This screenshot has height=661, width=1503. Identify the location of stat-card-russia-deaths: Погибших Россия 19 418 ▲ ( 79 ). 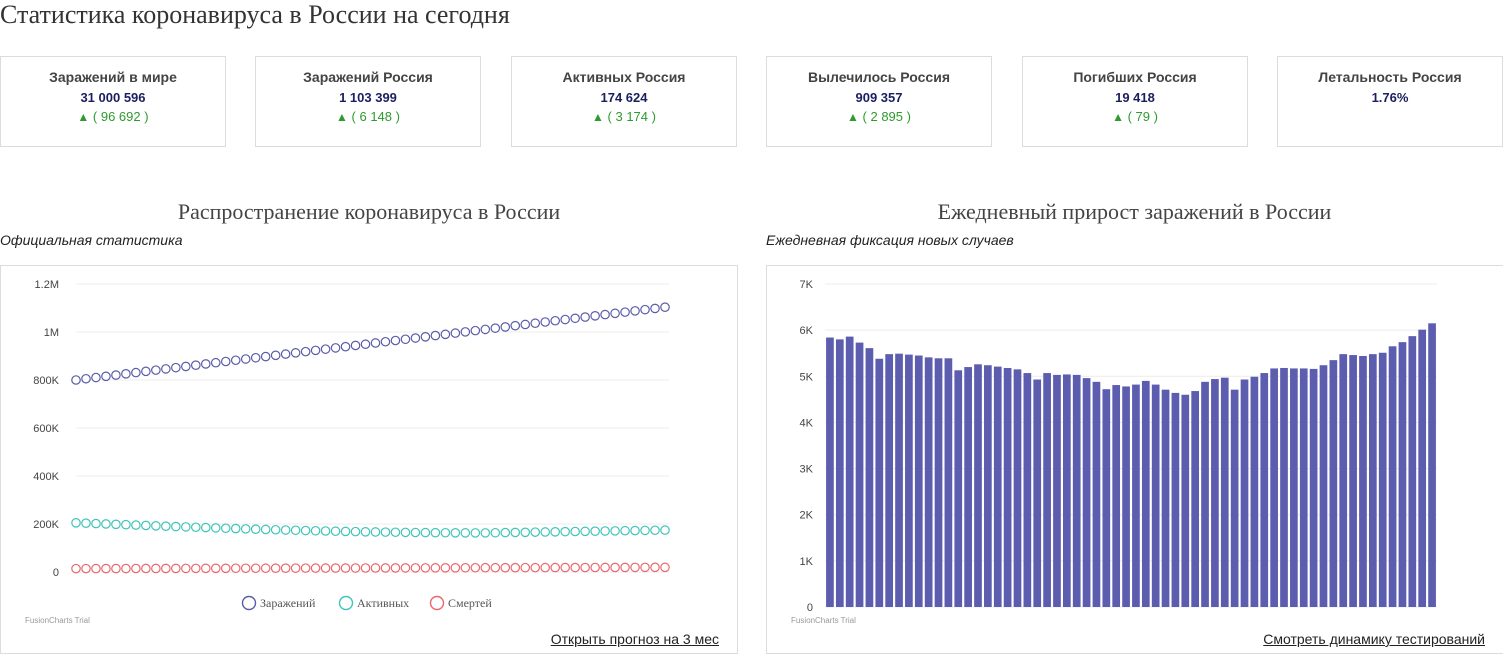
(1135, 101).